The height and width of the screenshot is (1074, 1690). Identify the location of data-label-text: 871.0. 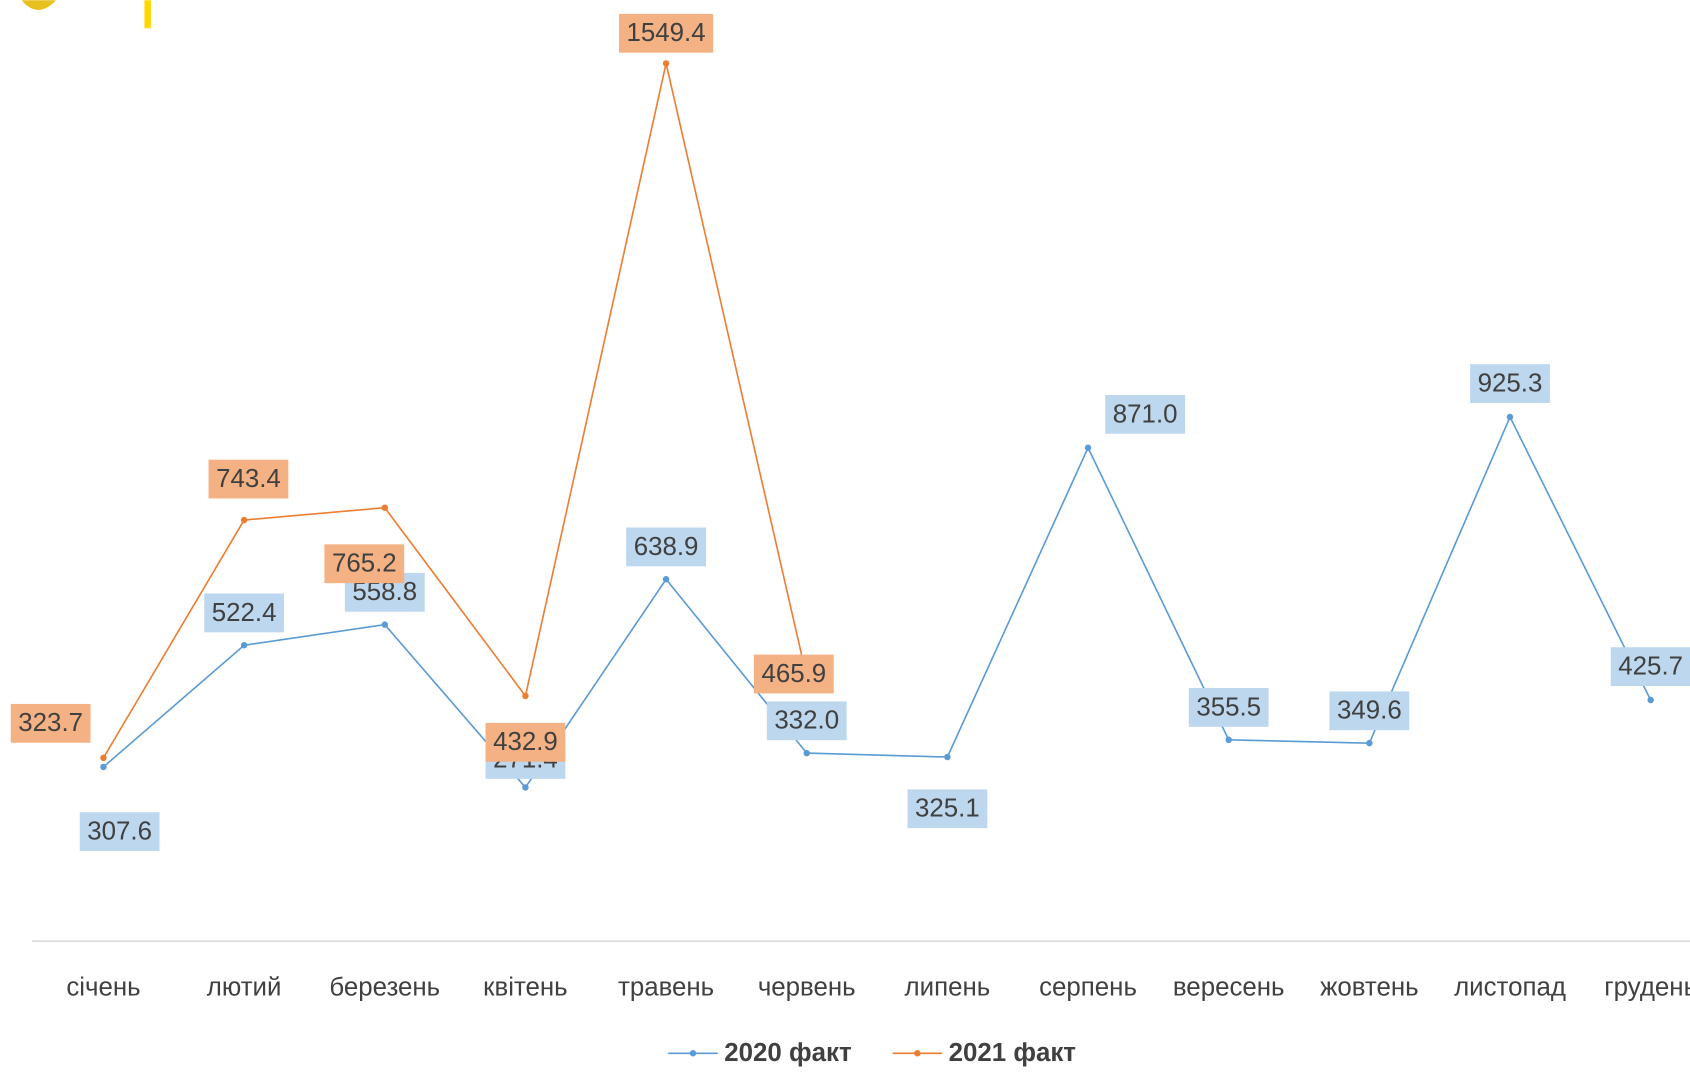
(1145, 414).